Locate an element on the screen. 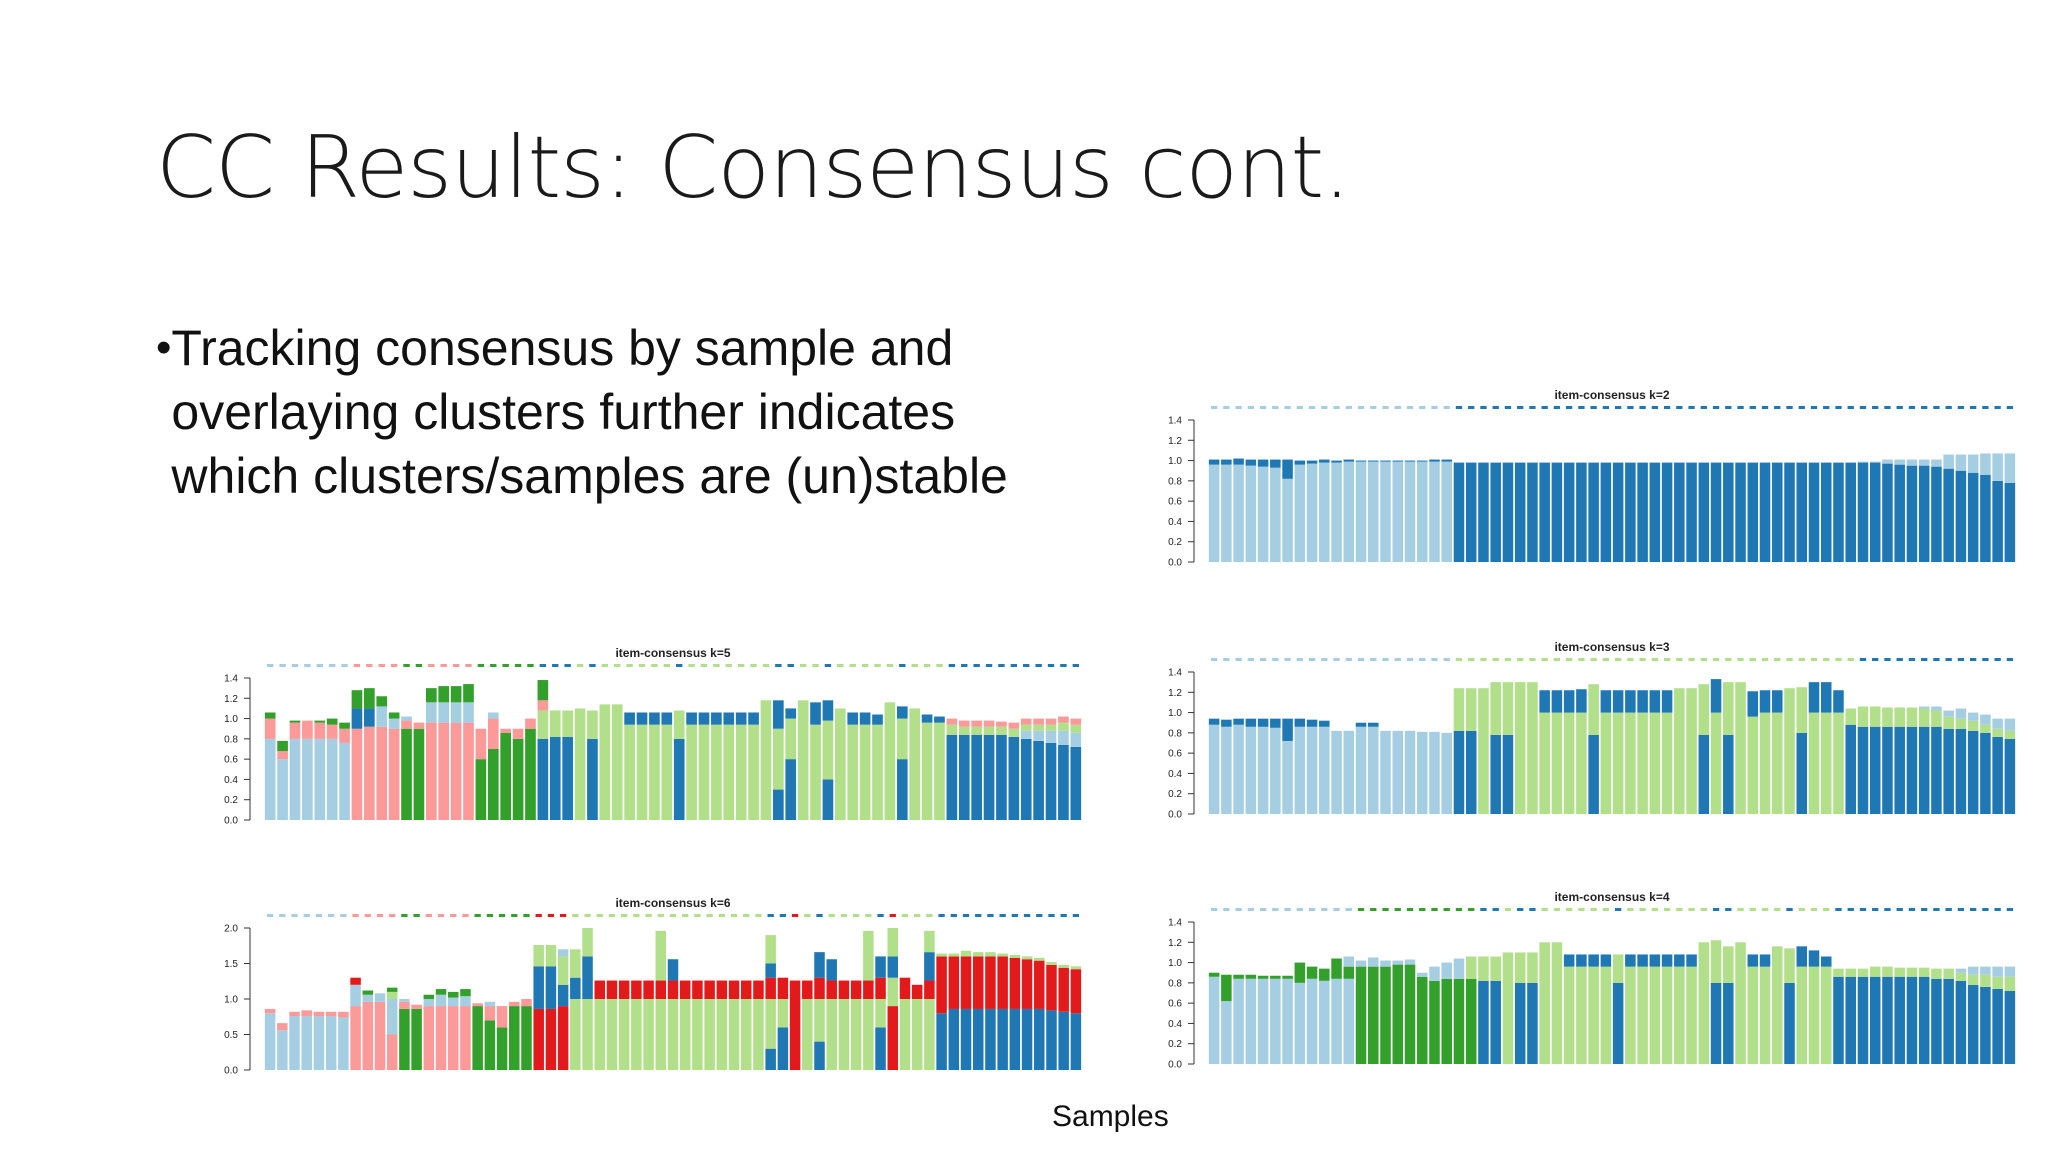 Image resolution: width=2048 pixels, height=1152 pixels. y-tick-label: 1.0 is located at coordinates (231, 719).